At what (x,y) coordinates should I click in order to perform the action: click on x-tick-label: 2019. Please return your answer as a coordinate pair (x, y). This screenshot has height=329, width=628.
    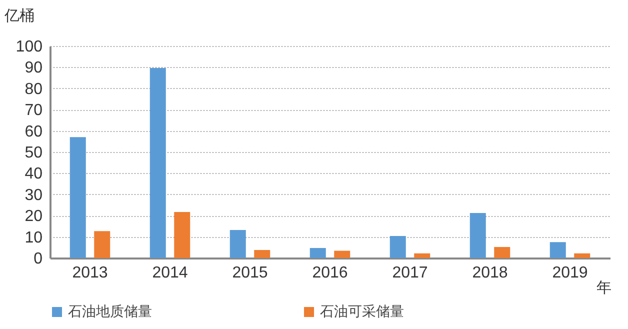
    Looking at the image, I should click on (570, 273).